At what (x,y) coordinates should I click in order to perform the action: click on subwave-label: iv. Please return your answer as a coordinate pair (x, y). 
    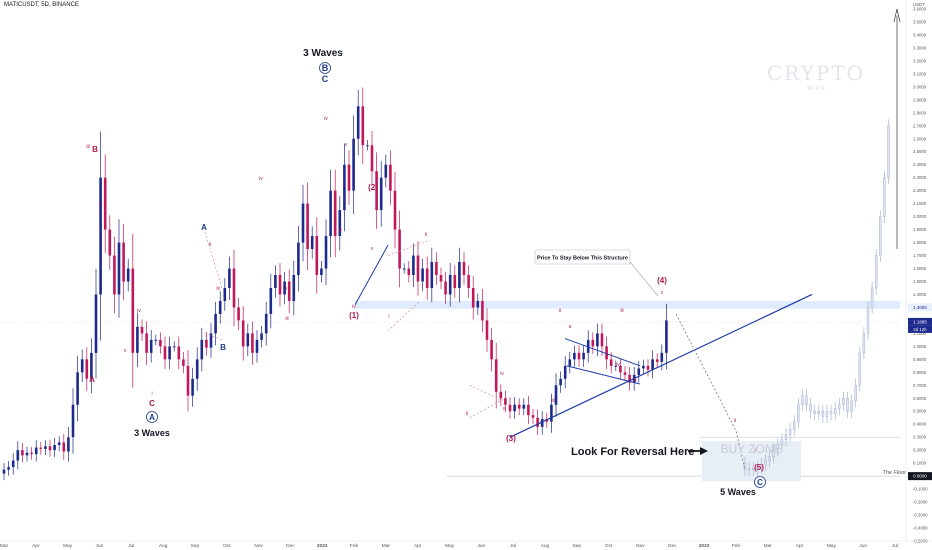
    Looking at the image, I should click on (340, 231).